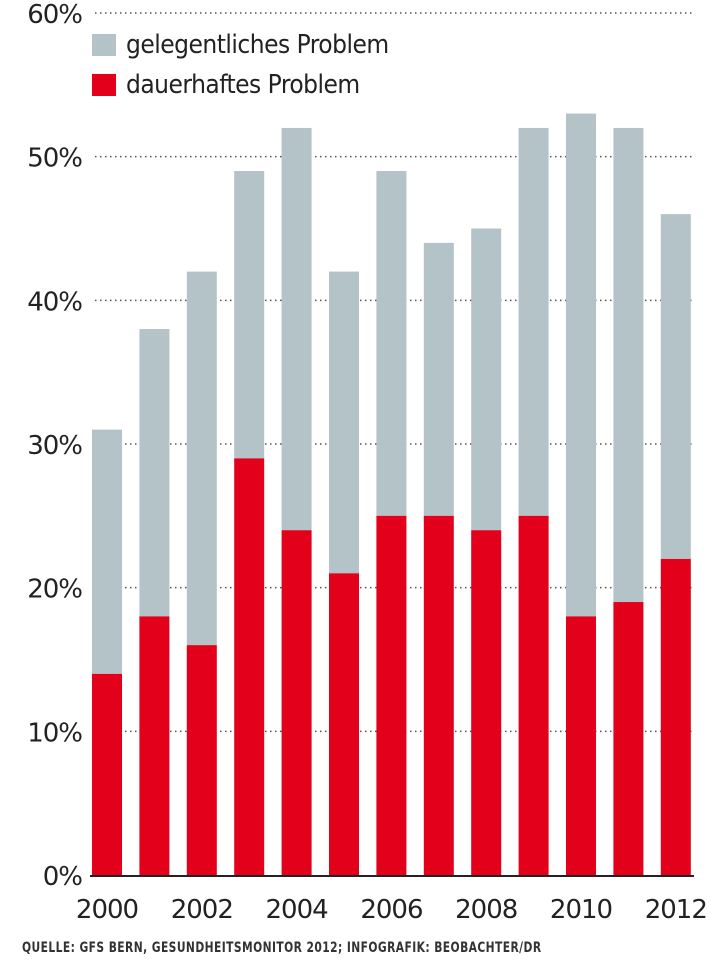 This screenshot has height=960, width=720. I want to click on x-tick-label: 2000, so click(107, 910).